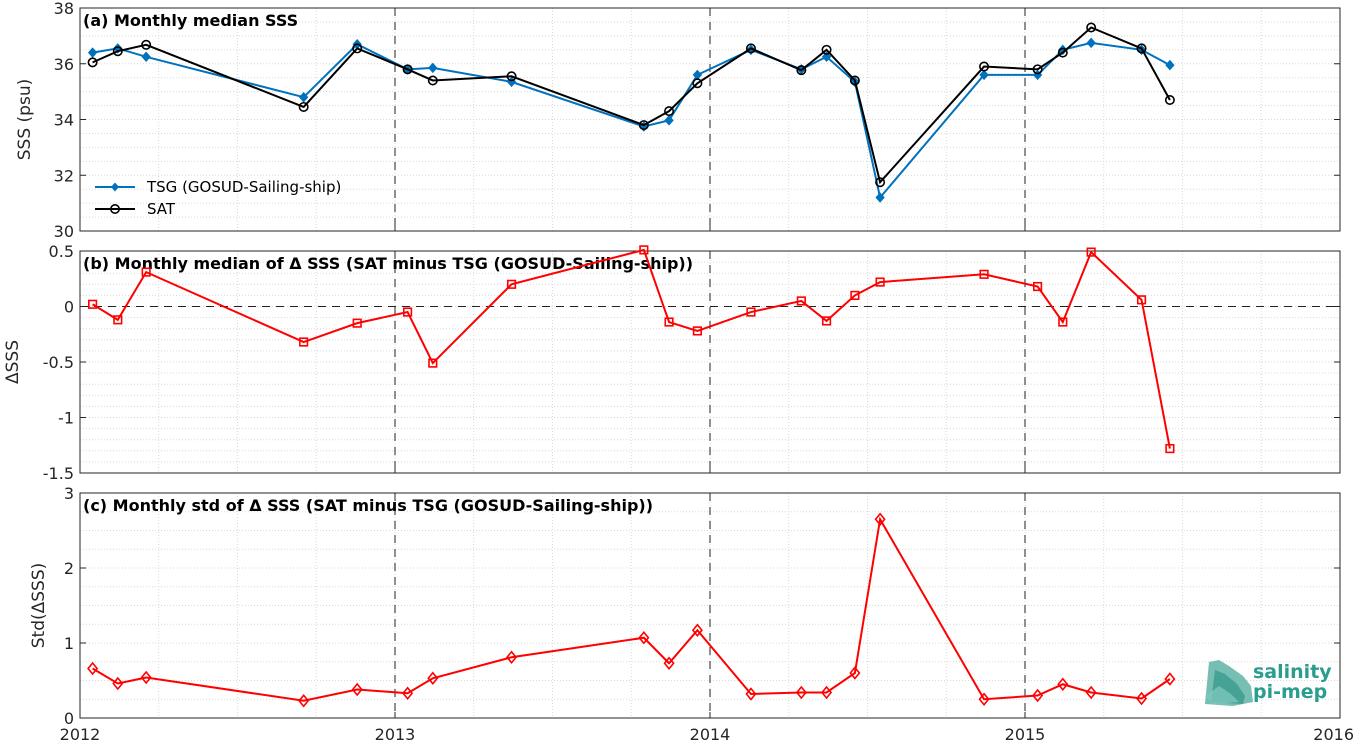 This screenshot has width=1364, height=749. What do you see at coordinates (190, 20) in the screenshot?
I see `panel-title: (a) Monthly median SSS` at bounding box center [190, 20].